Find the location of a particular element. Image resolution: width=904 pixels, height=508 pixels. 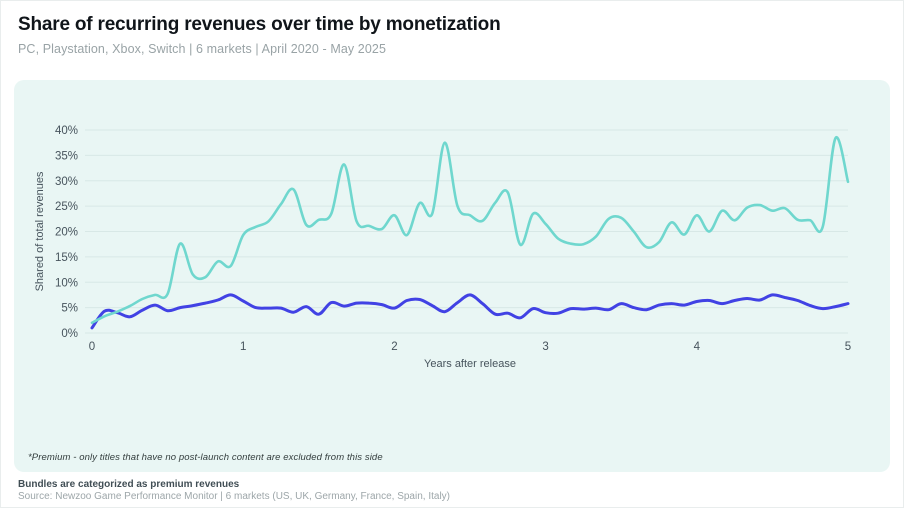

y-tick-label: 0% is located at coordinates (69, 334).